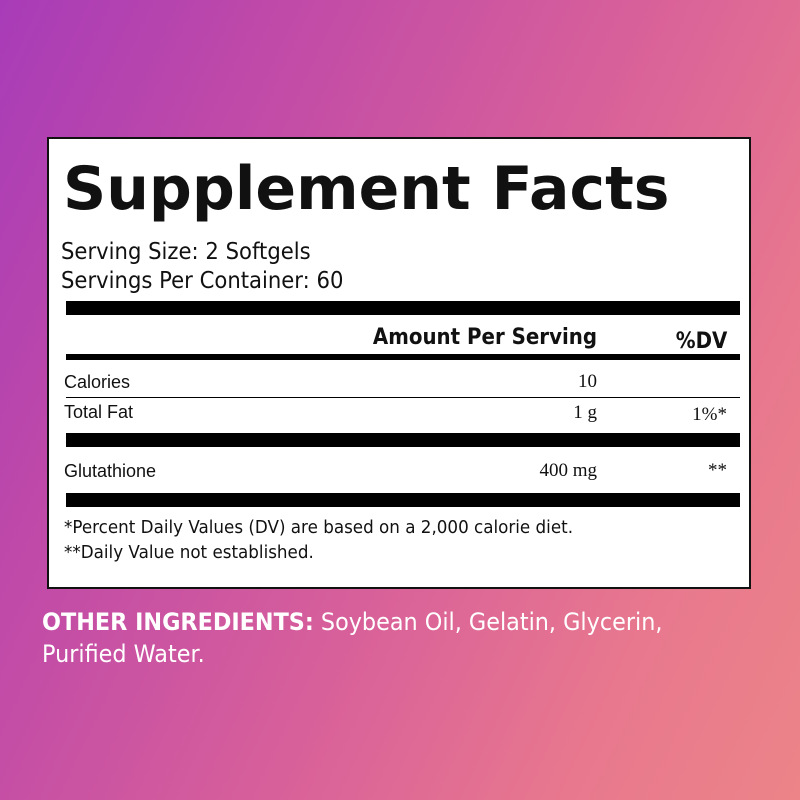 Image resolution: width=800 pixels, height=800 pixels. What do you see at coordinates (99, 412) in the screenshot?
I see `row-name-total-fat: Total Fat` at bounding box center [99, 412].